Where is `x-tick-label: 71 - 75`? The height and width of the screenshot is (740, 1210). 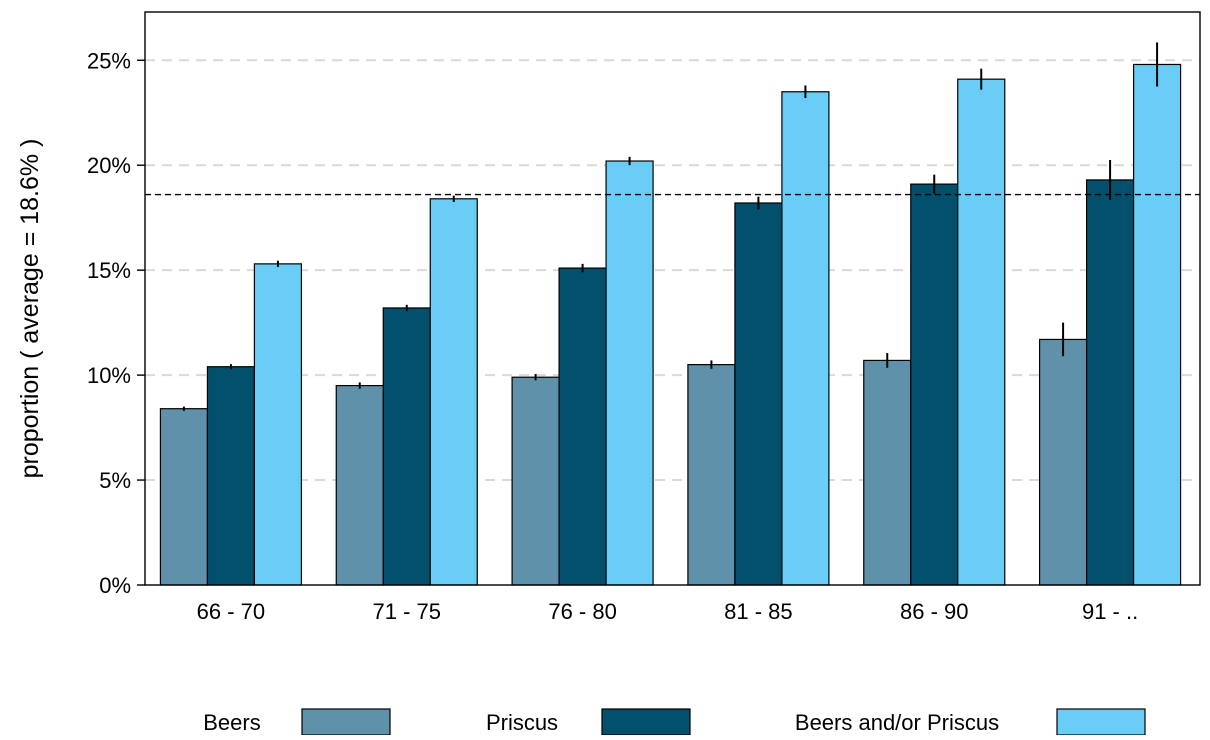
x-tick-label: 71 - 75 is located at coordinates (407, 611).